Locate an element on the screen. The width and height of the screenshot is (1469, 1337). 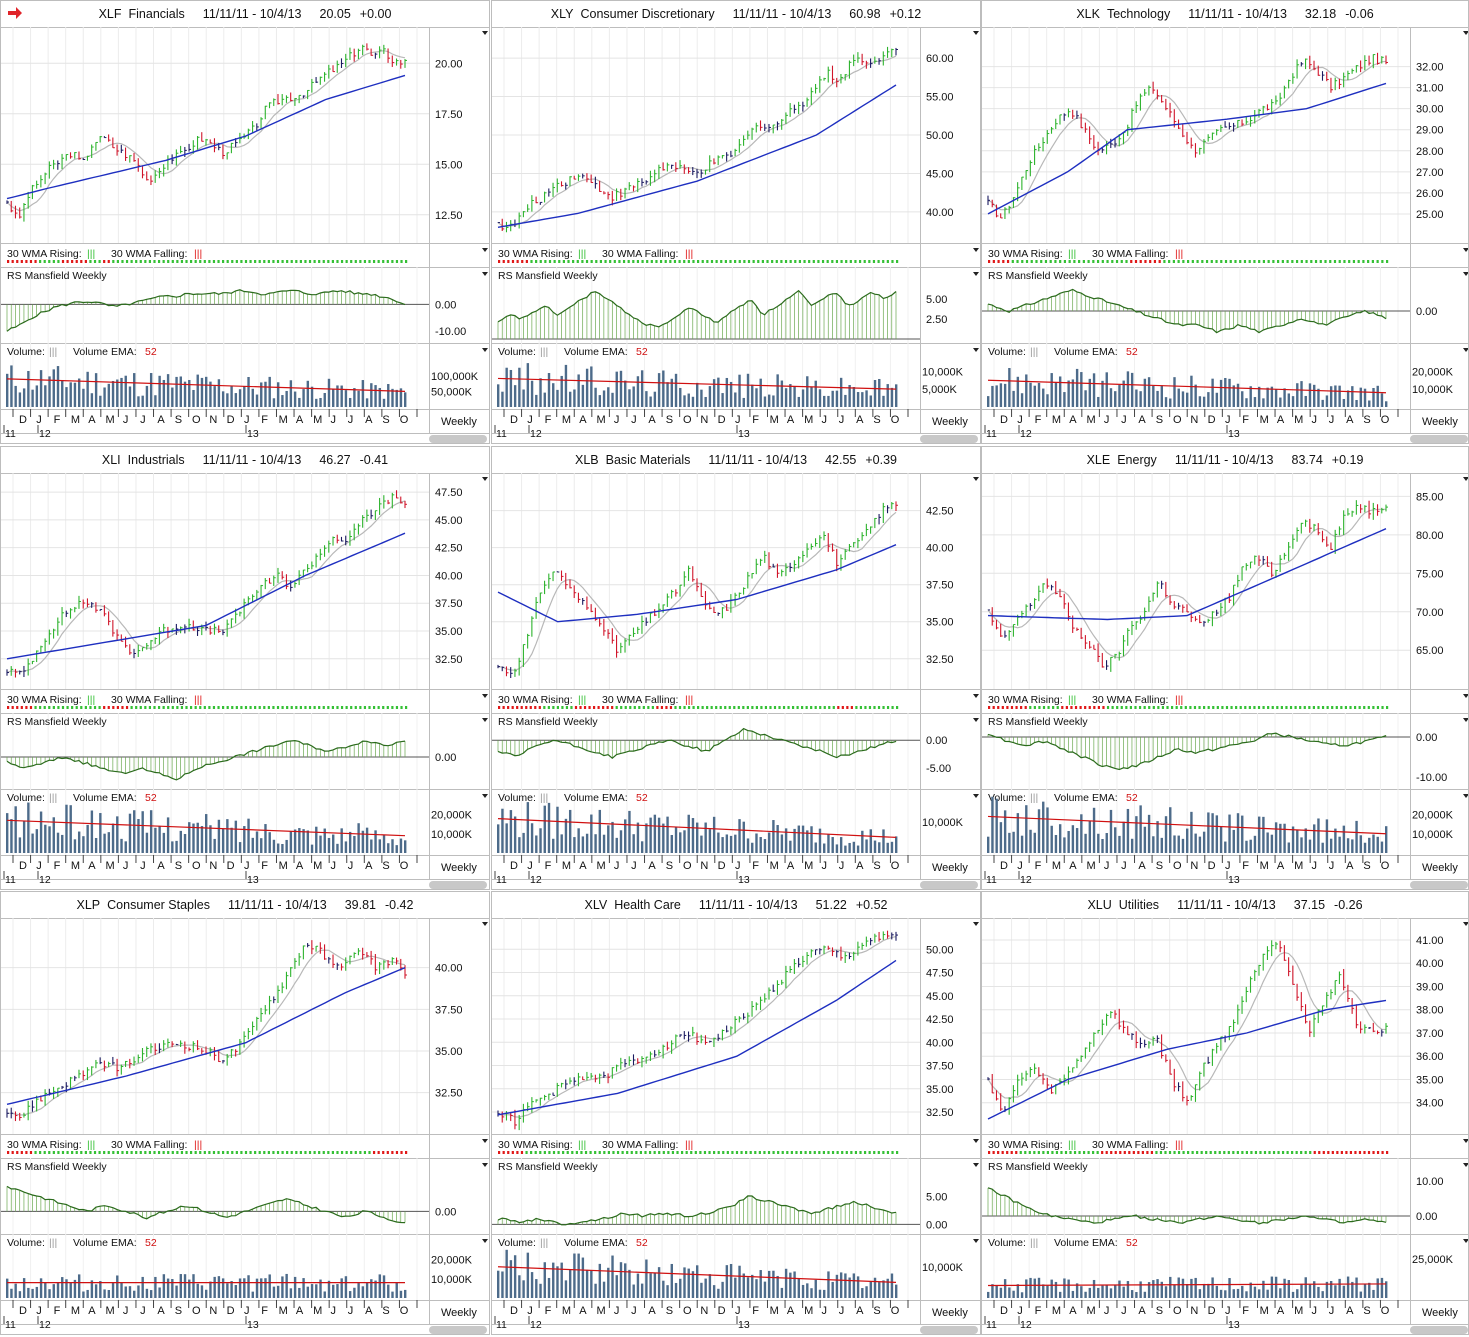
month-label: J is located at coordinates (333, 420).